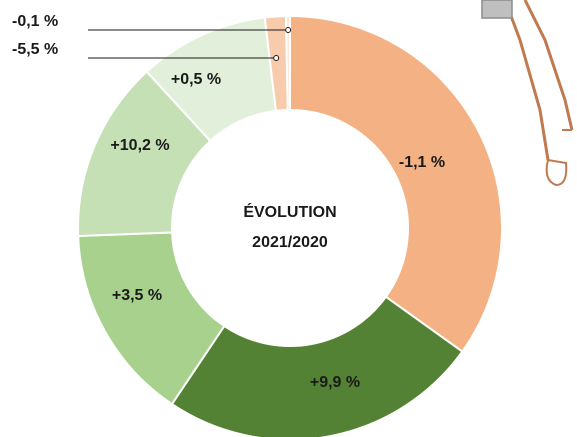 The image size is (577, 437). I want to click on slice, so click(287, 63).